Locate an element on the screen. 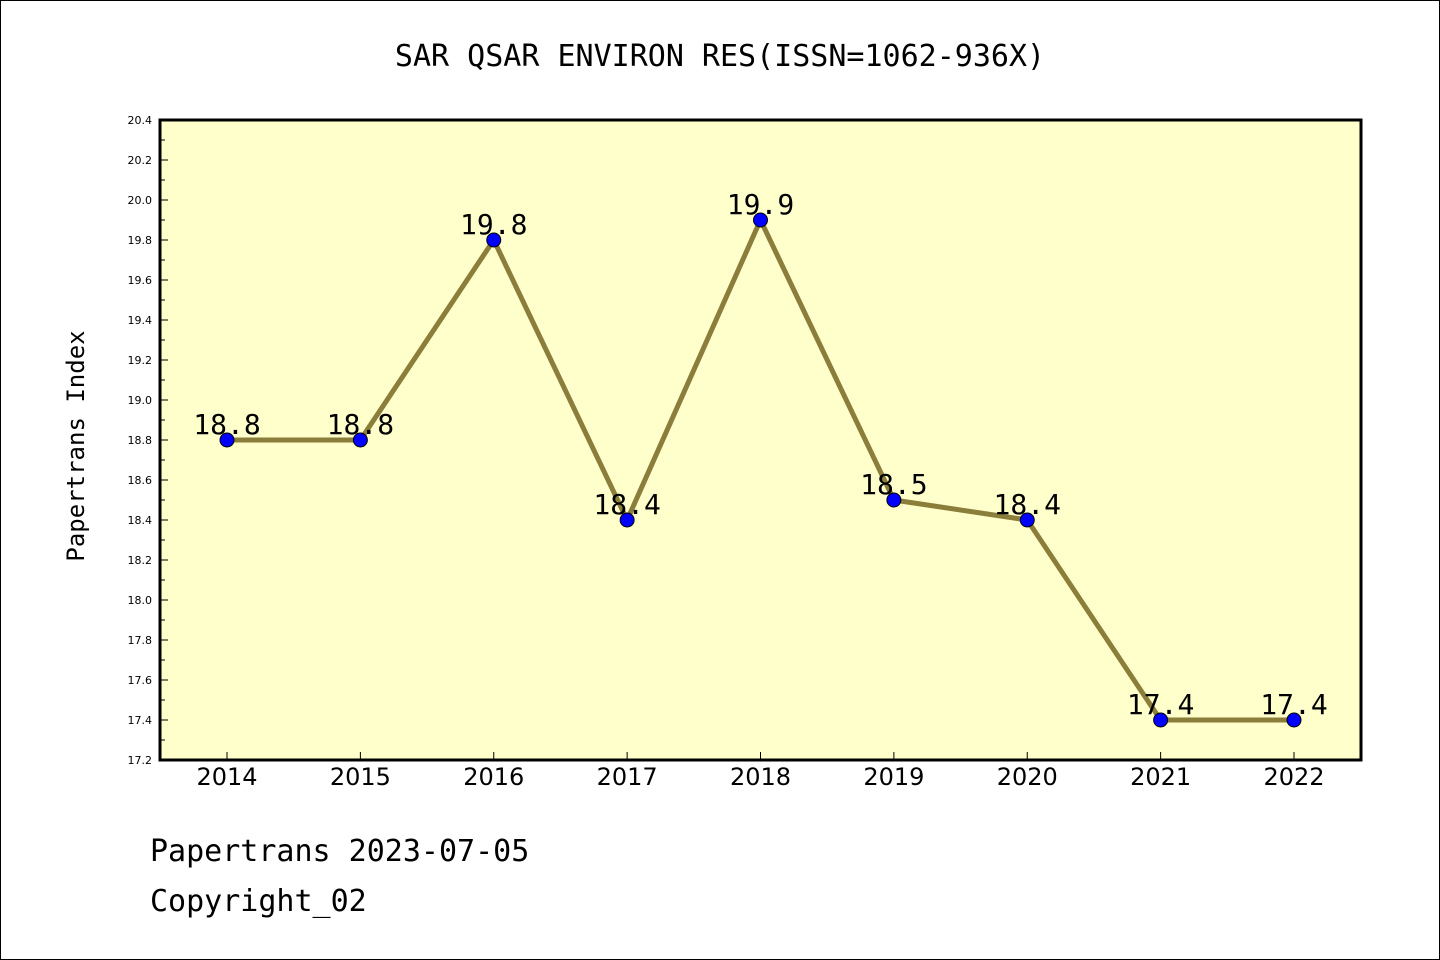 The image size is (1440, 960). y-tick-label: 17.8 is located at coordinates (140, 640).